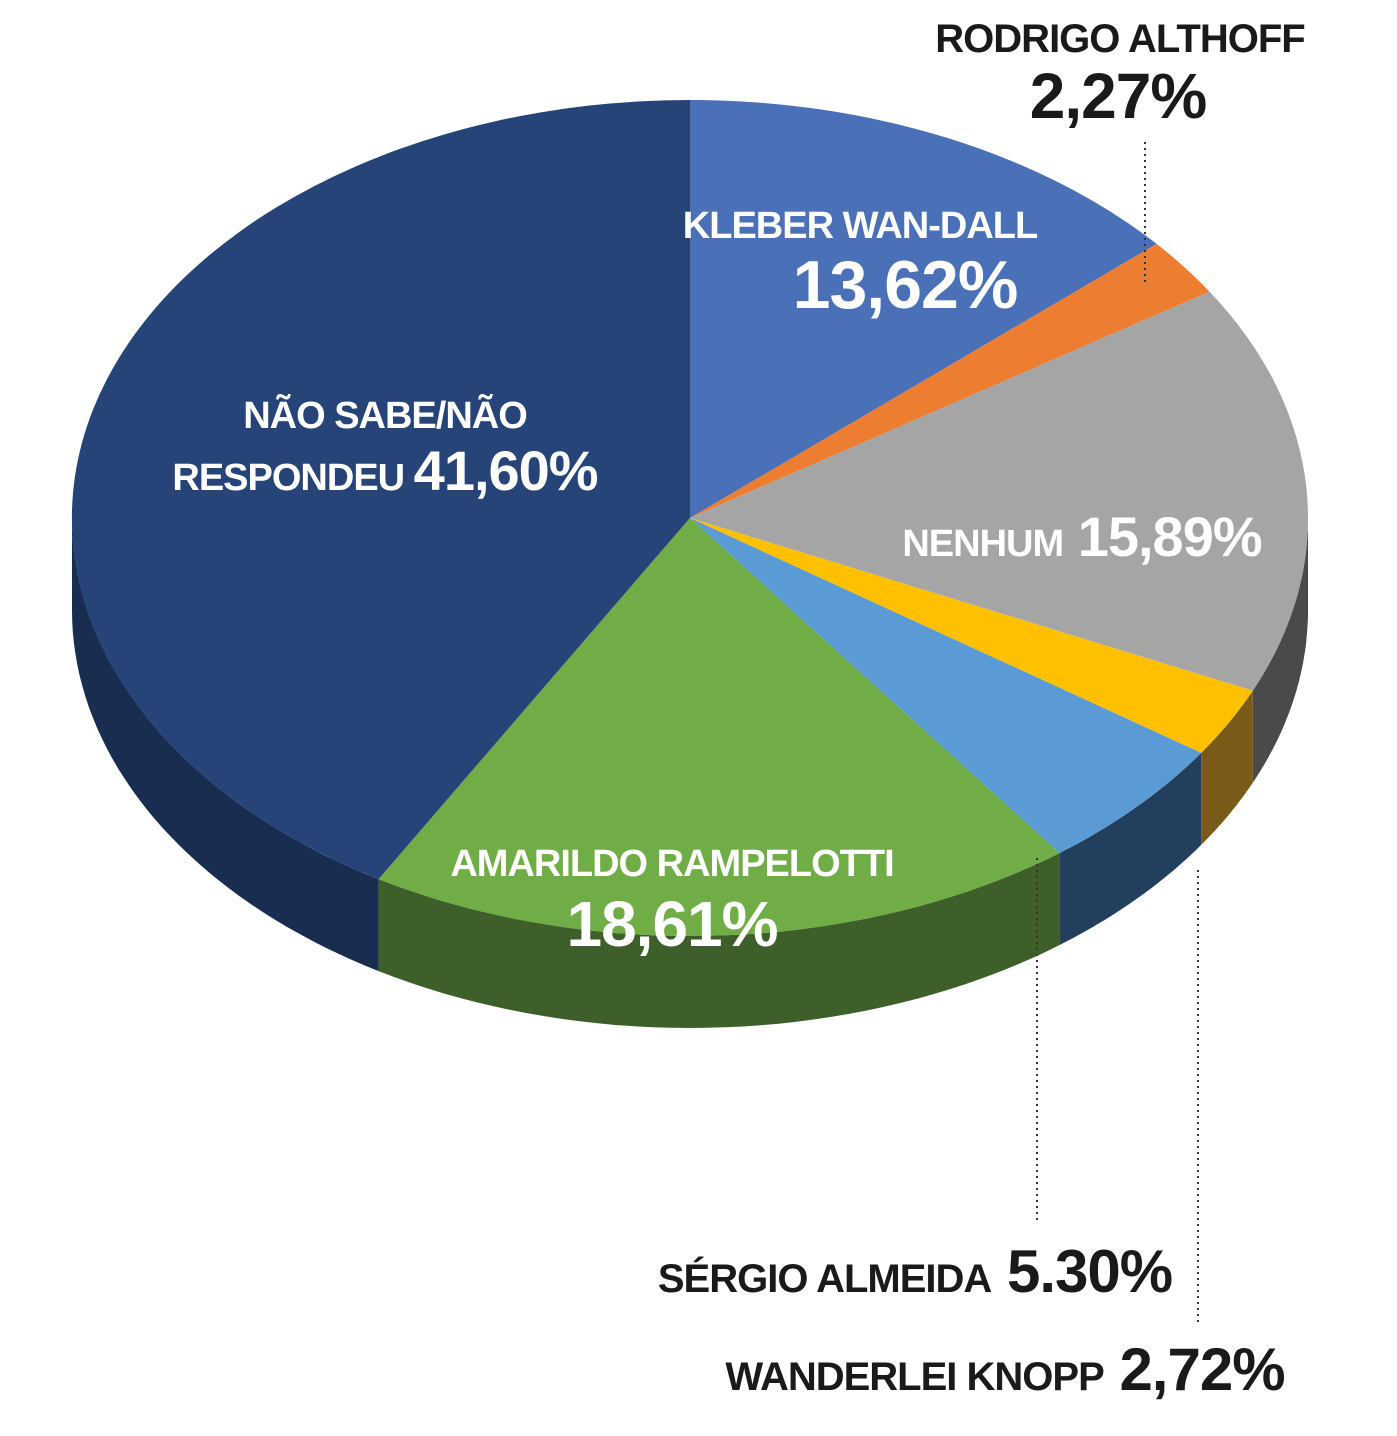 The width and height of the screenshot is (1397, 1436). What do you see at coordinates (671, 924) in the screenshot?
I see `label-amarildo-value: 18,61%` at bounding box center [671, 924].